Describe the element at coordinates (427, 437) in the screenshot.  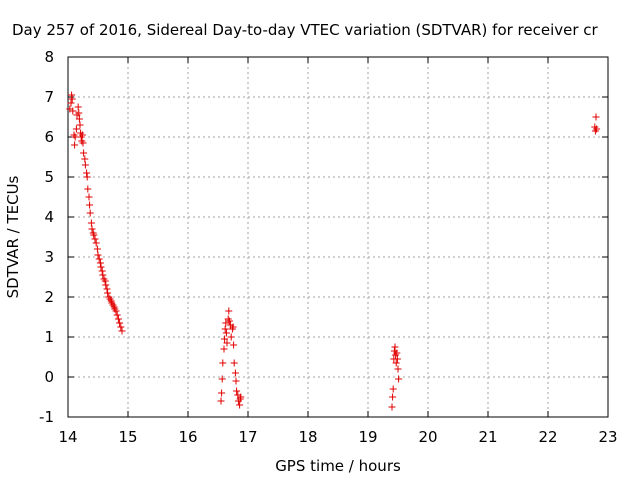
I see `x-tick-label: 20` at that location.